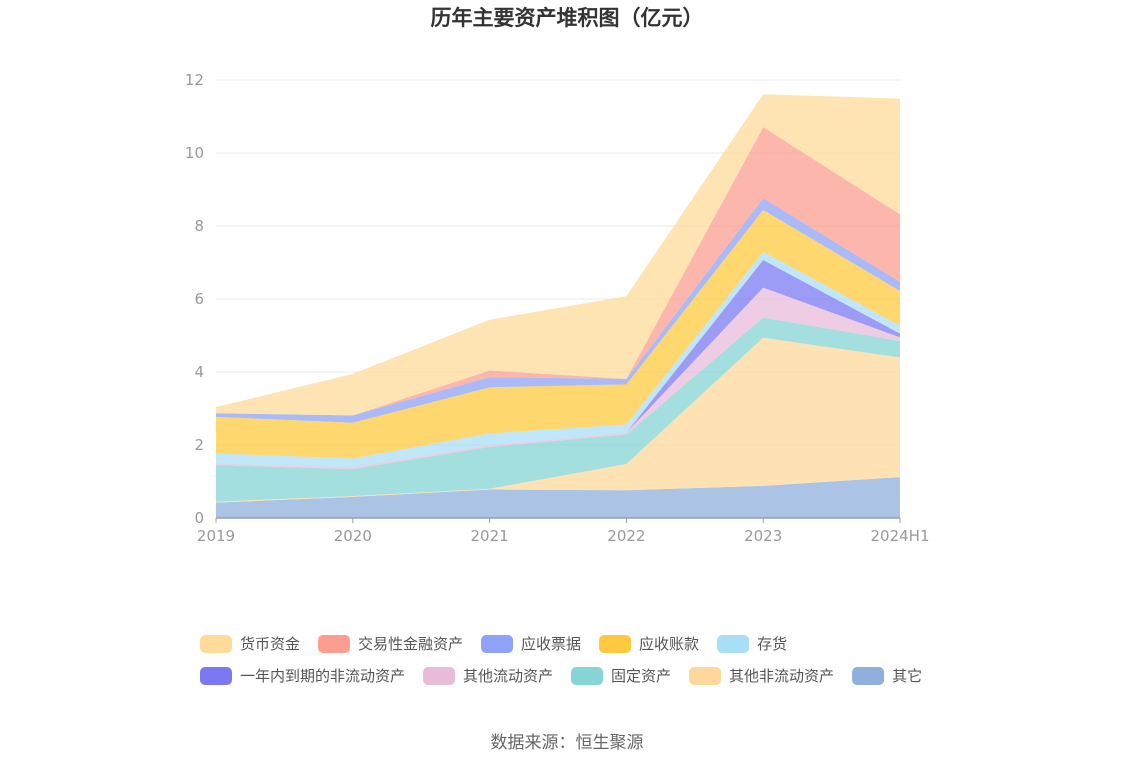 Image resolution: width=1134 pixels, height=766 pixels. I want to click on legend-label: 其它, so click(907, 676).